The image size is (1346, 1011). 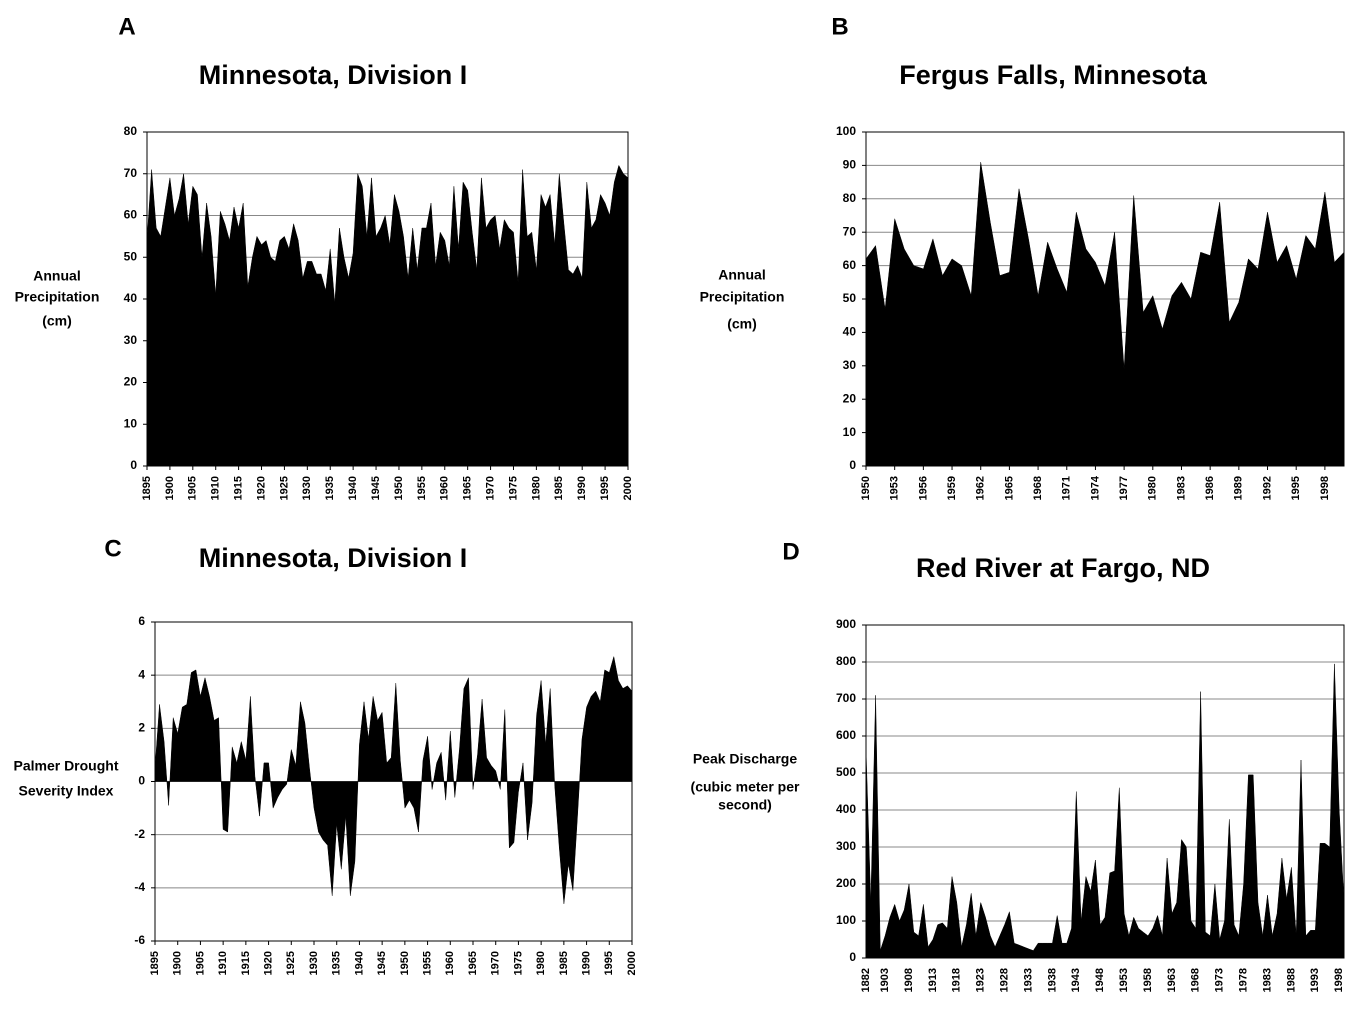 I want to click on x-tick-label: 1992, so click(x=1267, y=488).